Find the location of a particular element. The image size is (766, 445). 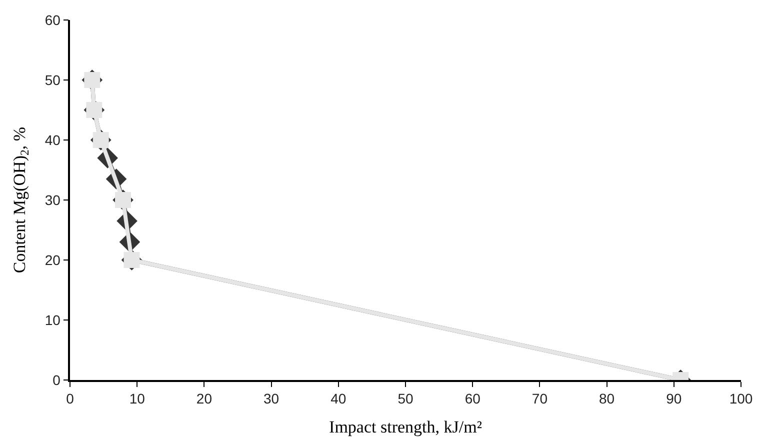

y-tick-label: 30 is located at coordinates (52, 200).